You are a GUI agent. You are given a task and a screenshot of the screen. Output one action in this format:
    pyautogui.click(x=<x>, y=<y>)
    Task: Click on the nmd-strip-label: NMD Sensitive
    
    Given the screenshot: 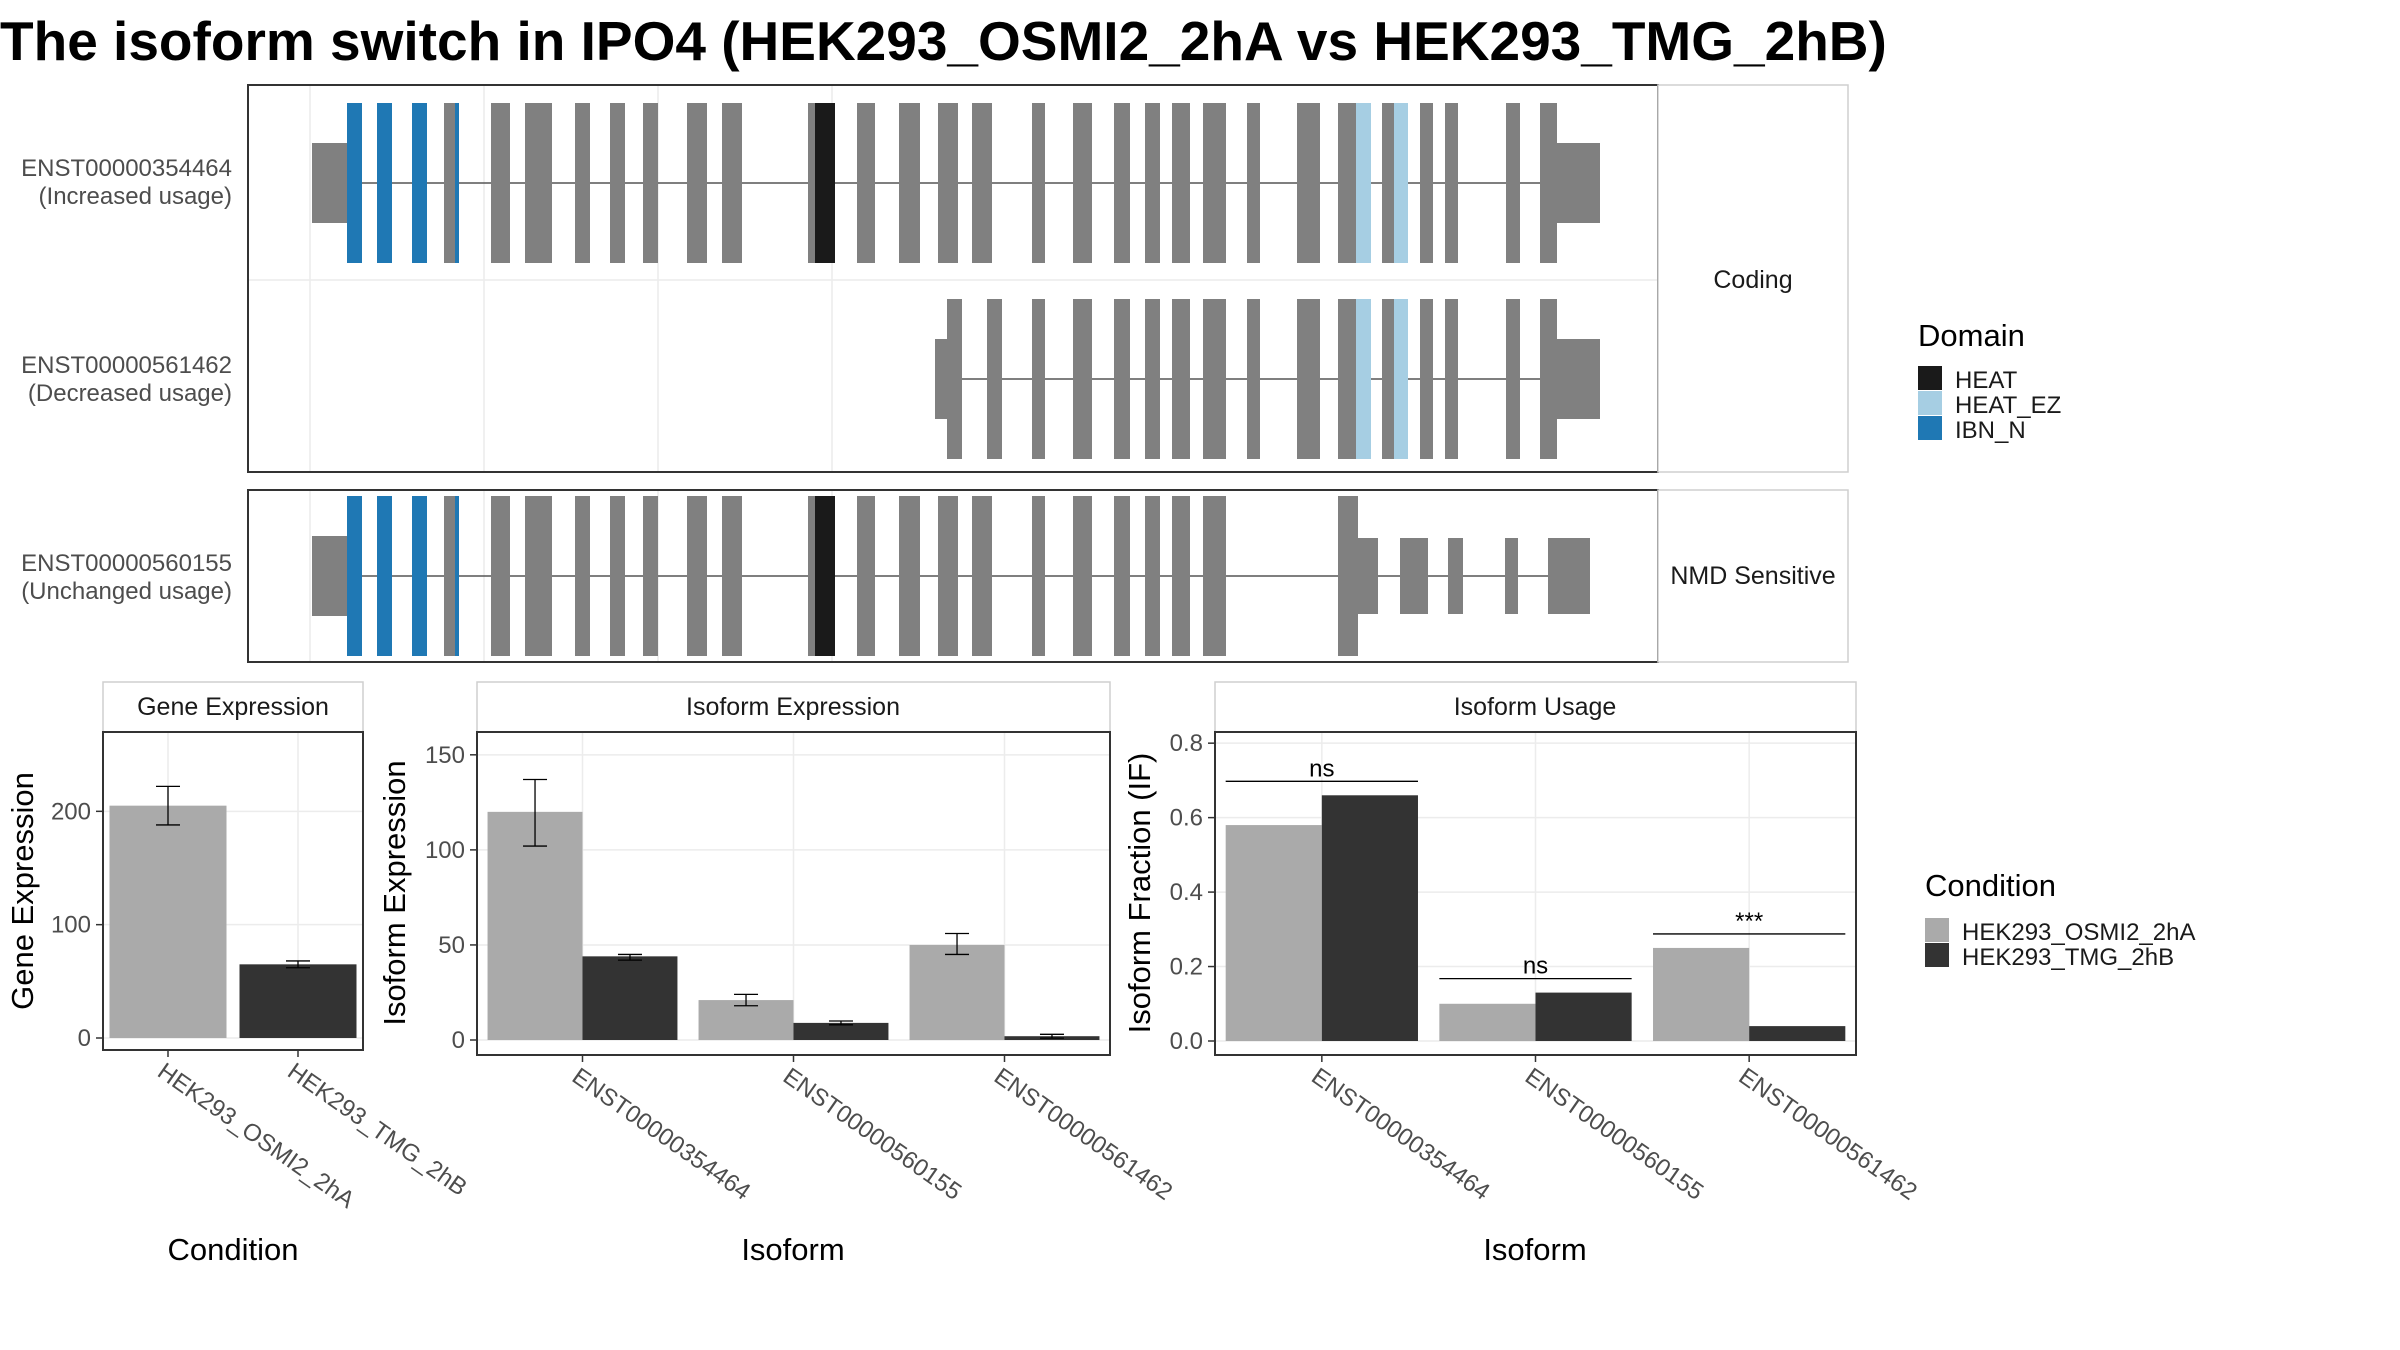 What is the action you would take?
    pyautogui.click(x=1752, y=576)
    